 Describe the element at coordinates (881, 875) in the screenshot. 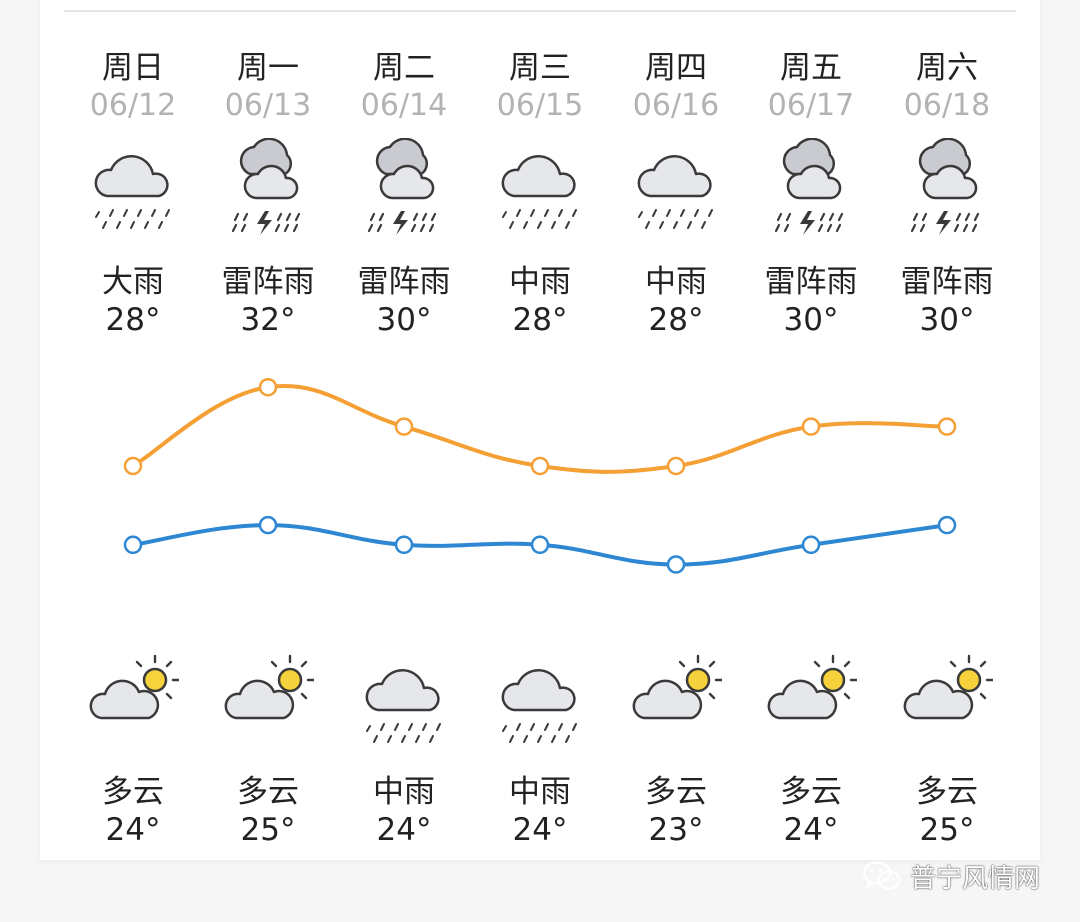

I see `wechat-icon` at that location.